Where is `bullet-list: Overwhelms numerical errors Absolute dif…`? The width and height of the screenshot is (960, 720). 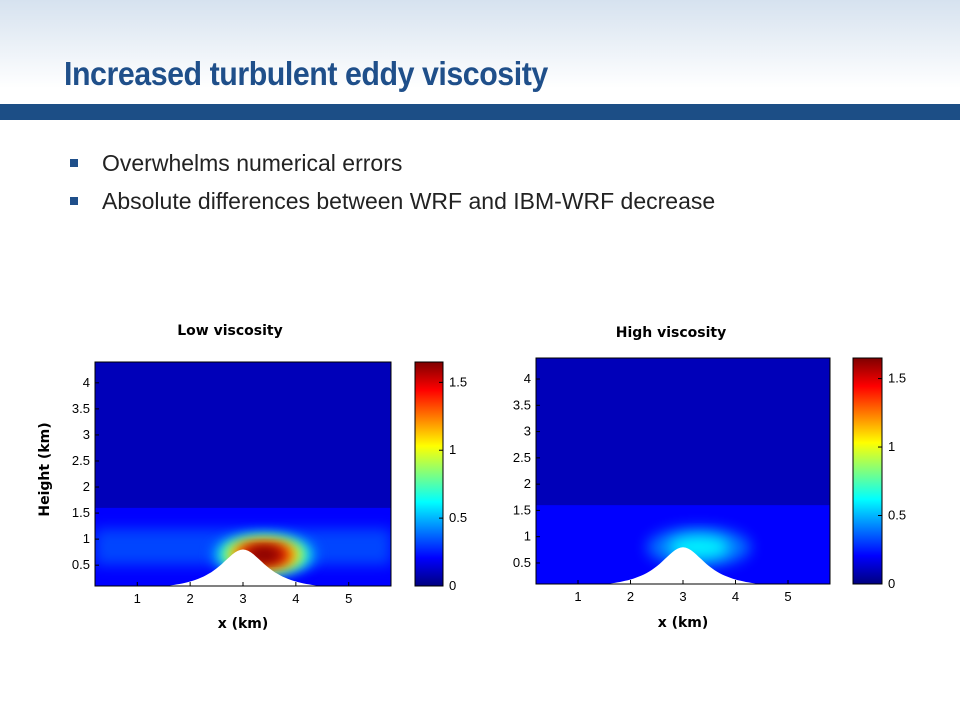
bullet-list: Overwhelms numerical errors Absolute dif… is located at coordinates (391, 188).